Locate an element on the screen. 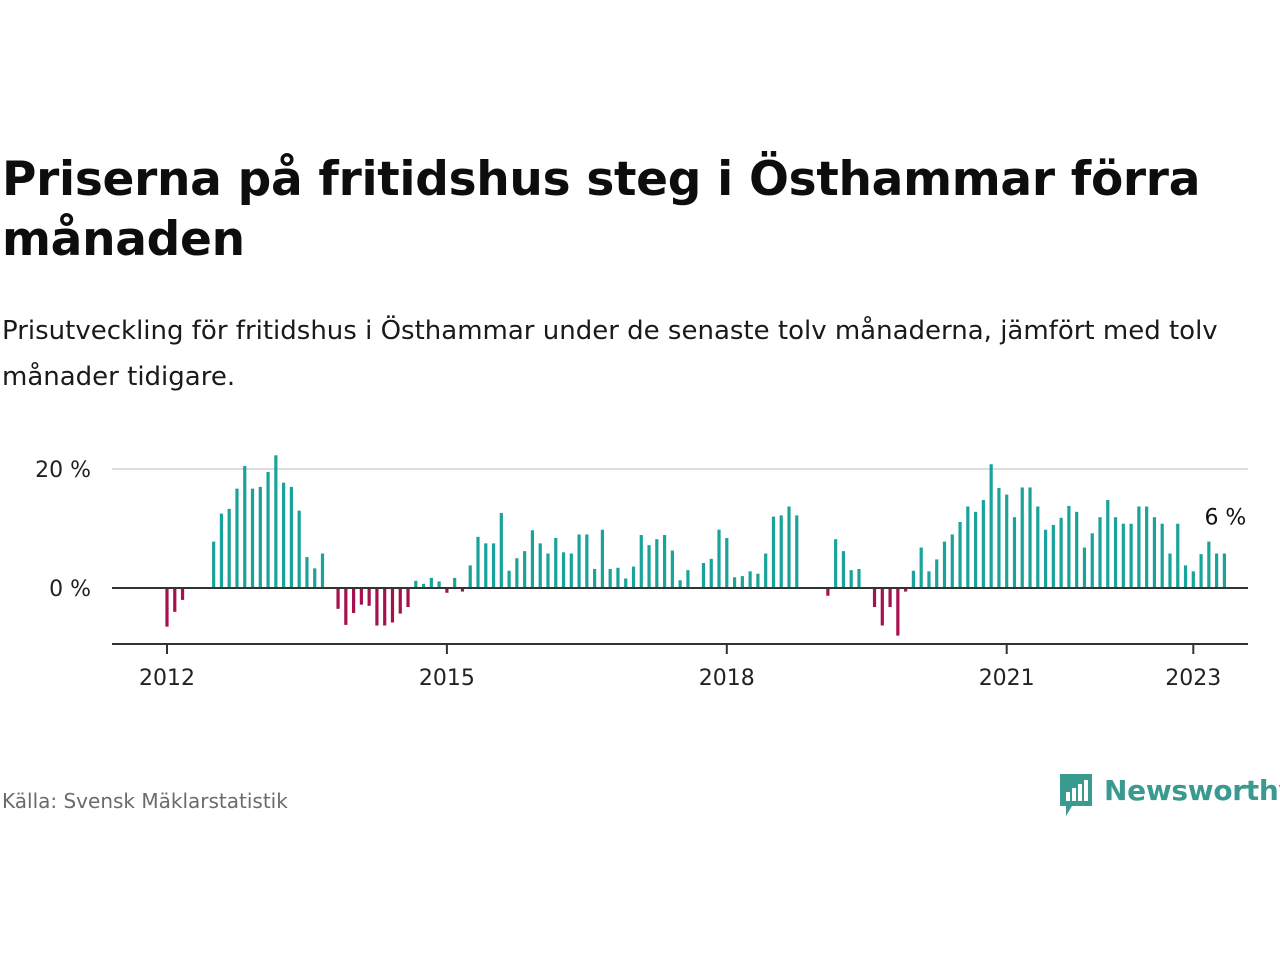  x-tick-label: 2021 is located at coordinates (1007, 678).